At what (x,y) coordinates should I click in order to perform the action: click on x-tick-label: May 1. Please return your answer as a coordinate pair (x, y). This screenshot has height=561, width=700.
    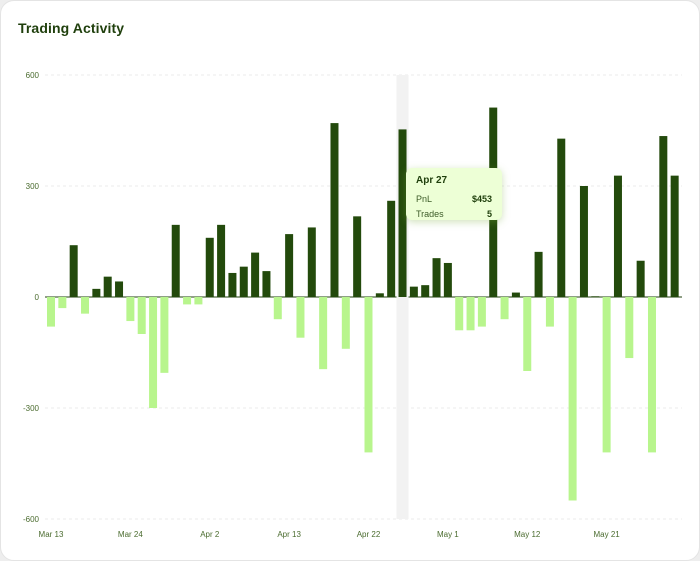
    Looking at the image, I should click on (448, 534).